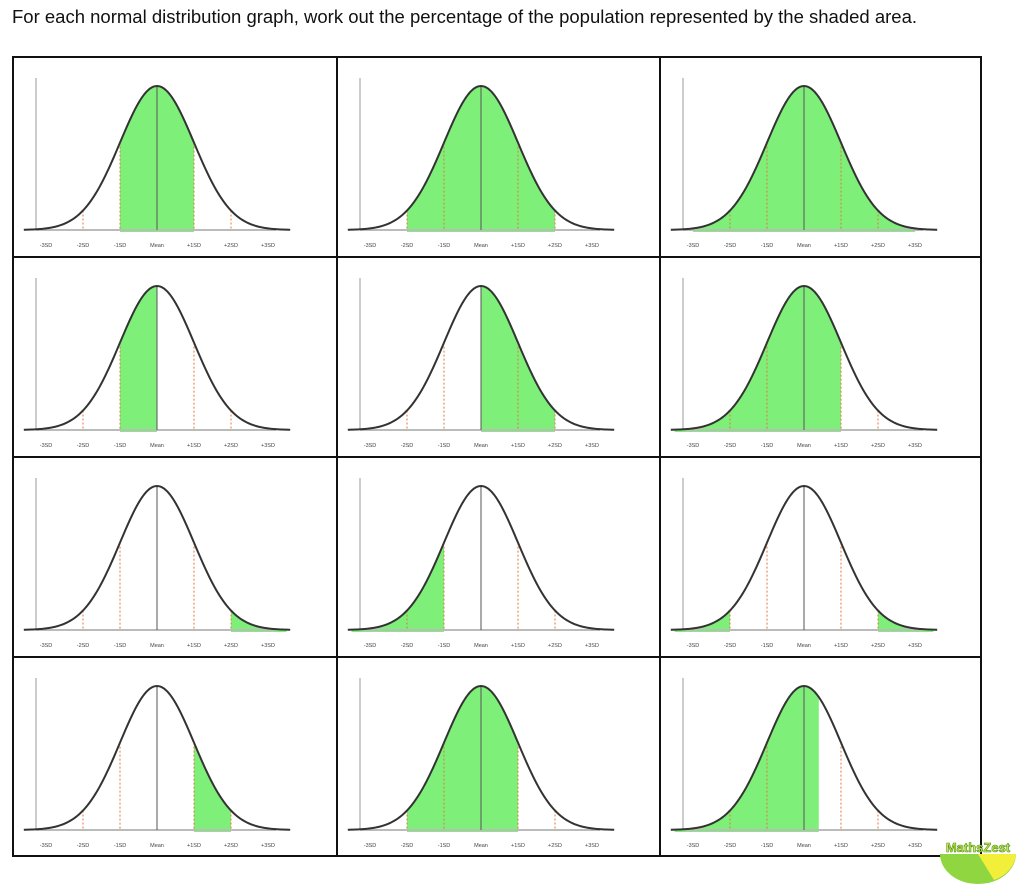 Image resolution: width=1024 pixels, height=890 pixels. Describe the element at coordinates (978, 862) in the screenshot. I see `logo-lime: MathsZest` at that location.